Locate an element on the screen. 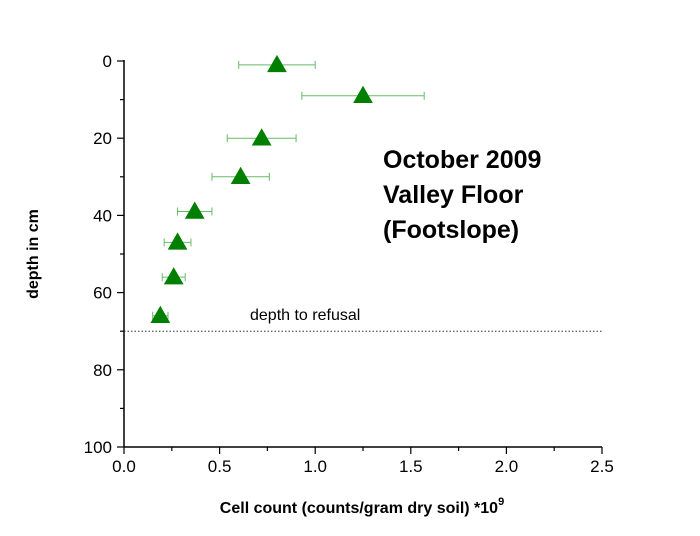 The image size is (700, 536). y-tick-label: 40 is located at coordinates (102, 215).